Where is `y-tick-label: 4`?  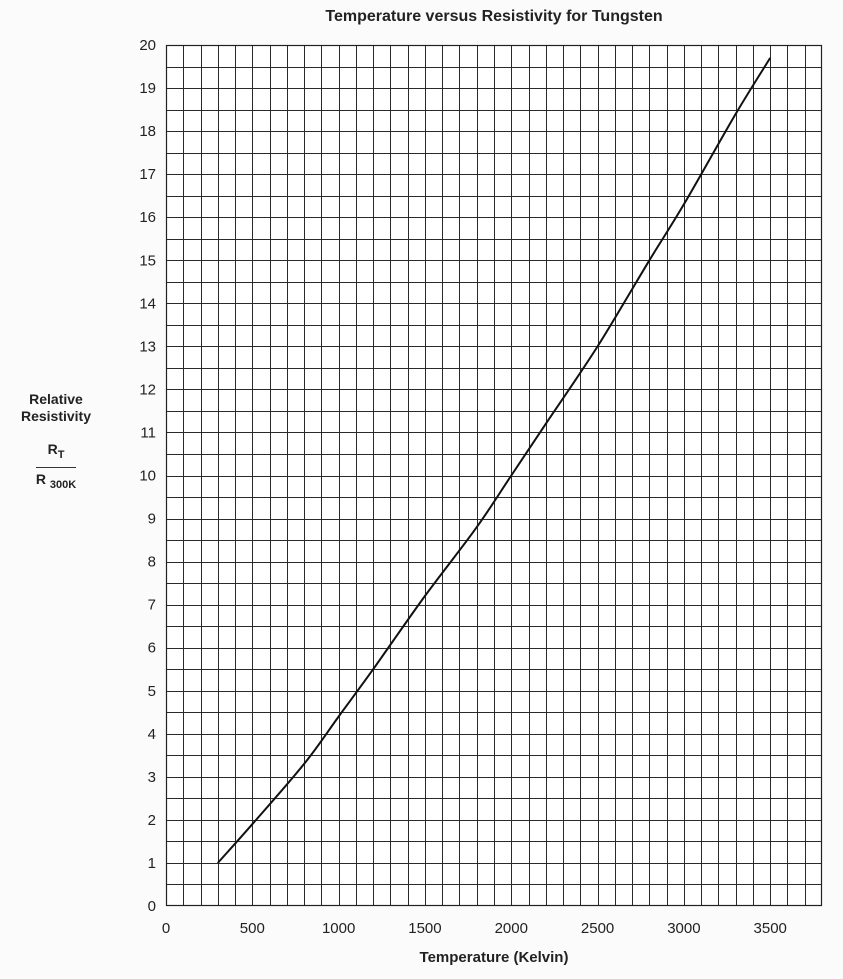
y-tick-label: 4 is located at coordinates (152, 734).